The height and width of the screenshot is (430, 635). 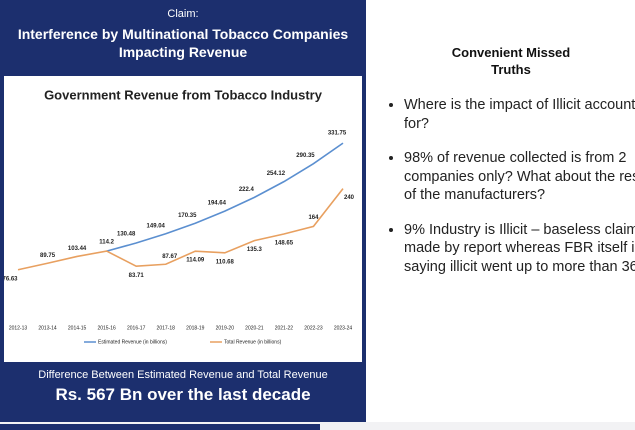 I want to click on data-label: 240, so click(x=349, y=198).